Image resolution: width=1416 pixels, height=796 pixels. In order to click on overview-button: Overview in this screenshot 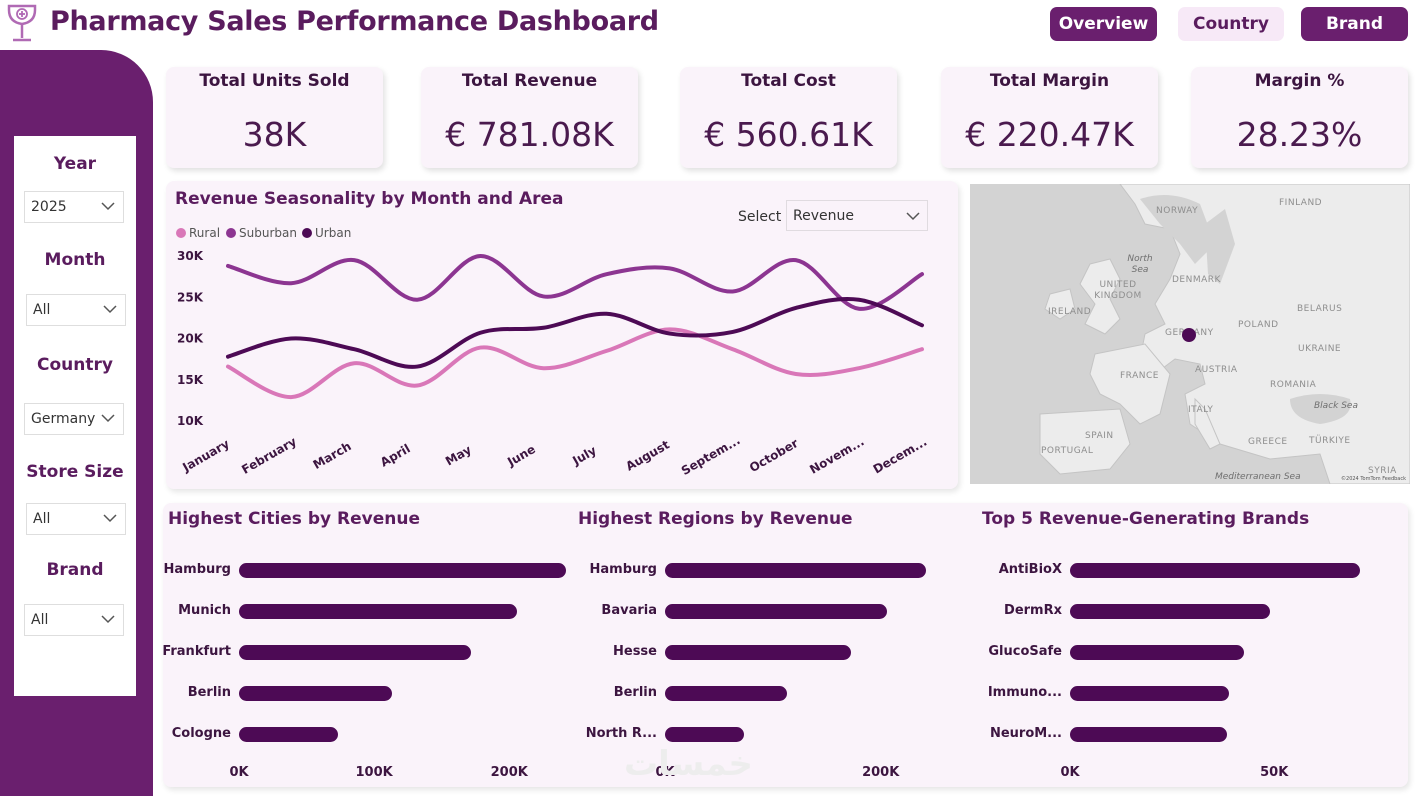, I will do `click(1103, 24)`.